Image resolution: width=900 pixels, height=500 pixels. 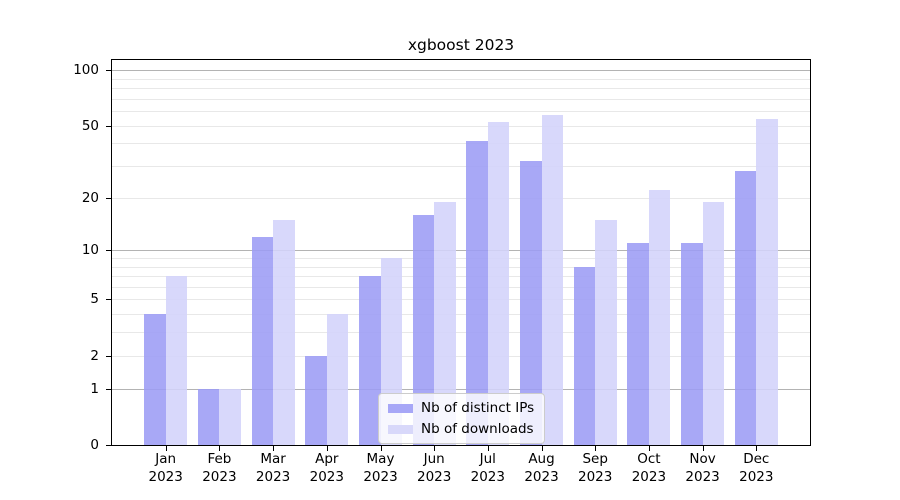 What do you see at coordinates (461, 45) in the screenshot?
I see `chart-title: xgboost 2023` at bounding box center [461, 45].